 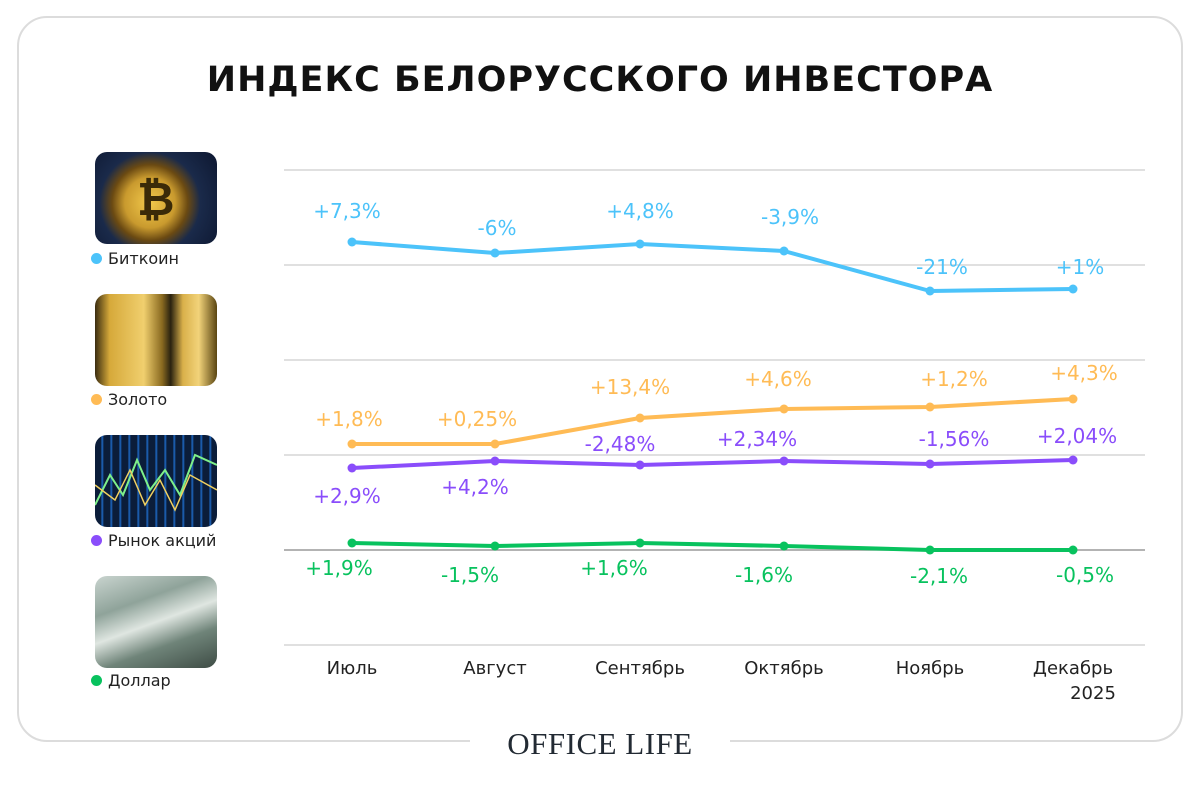 What do you see at coordinates (347, 211) in the screenshot?
I see `data-label: +7,3%` at bounding box center [347, 211].